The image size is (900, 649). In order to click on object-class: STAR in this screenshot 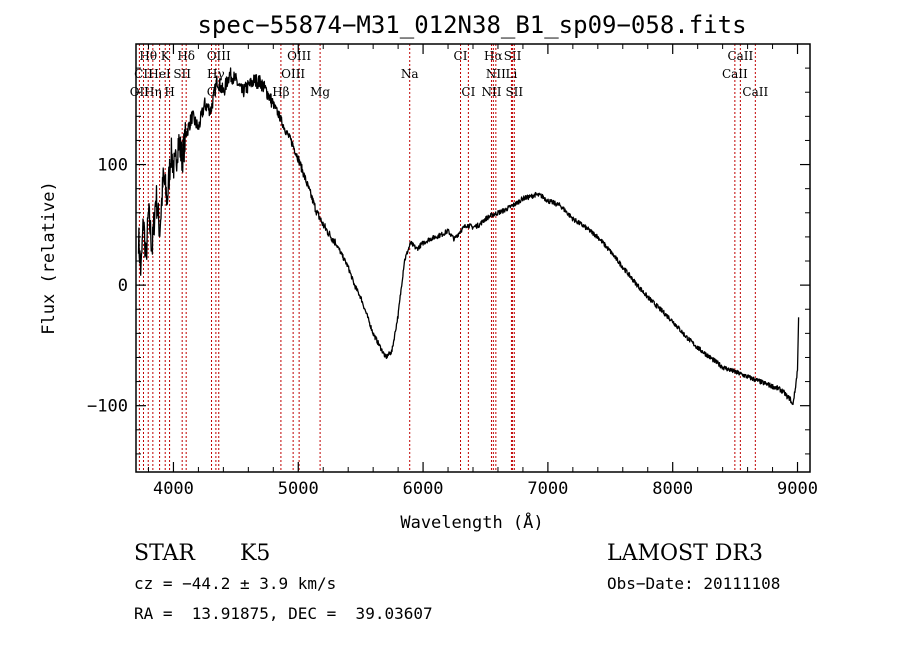, I will do `click(164, 553)`.